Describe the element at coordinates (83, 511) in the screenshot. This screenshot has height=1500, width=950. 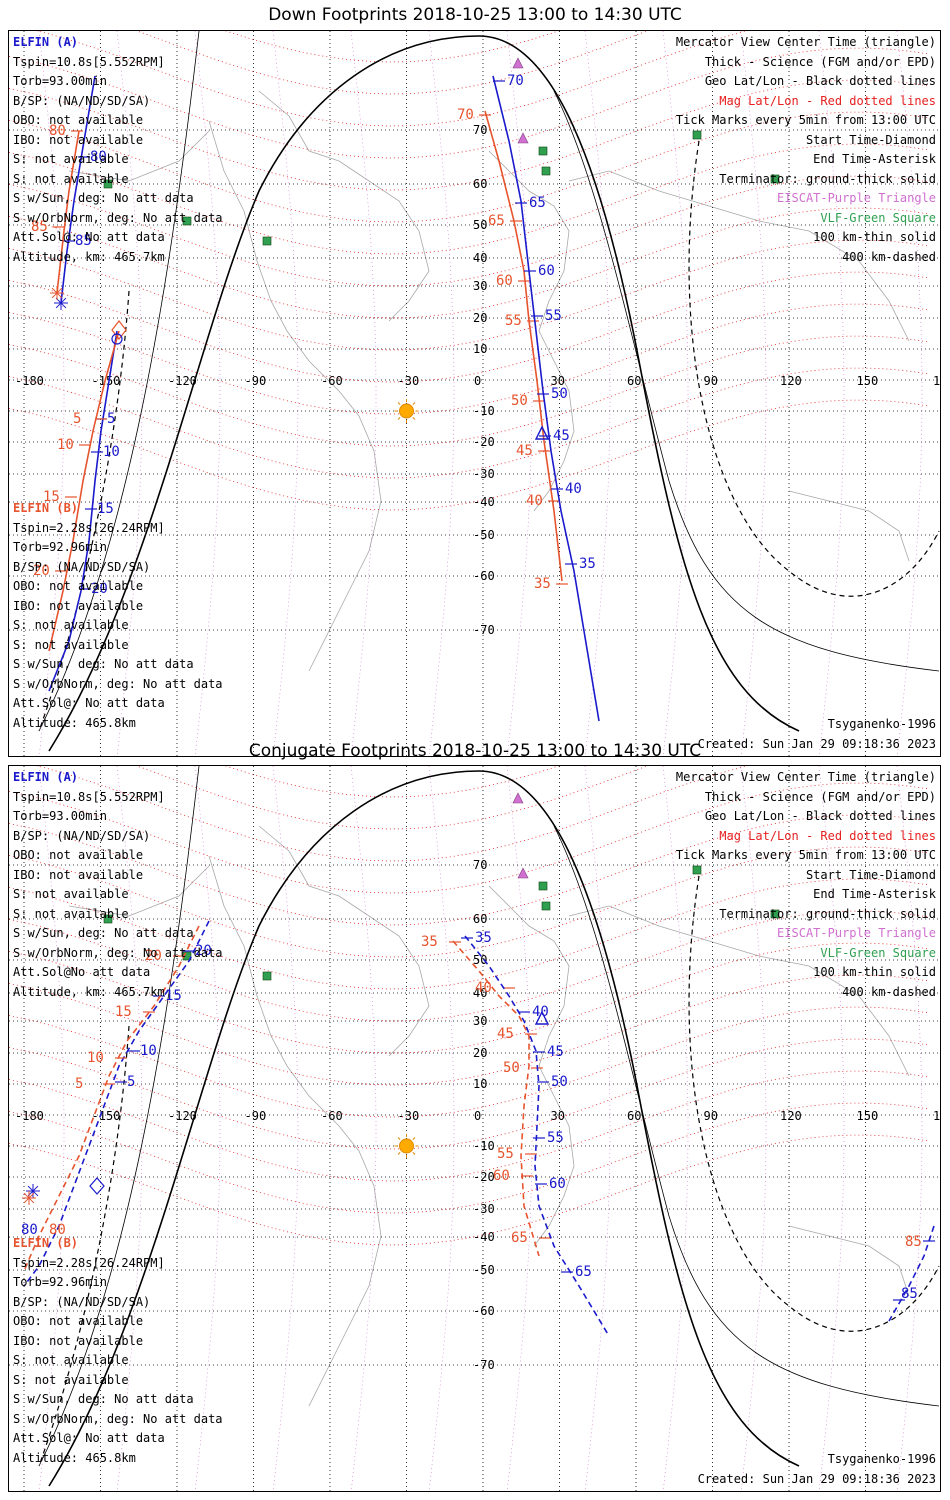
I see `down-elfin-a-south-track` at that location.